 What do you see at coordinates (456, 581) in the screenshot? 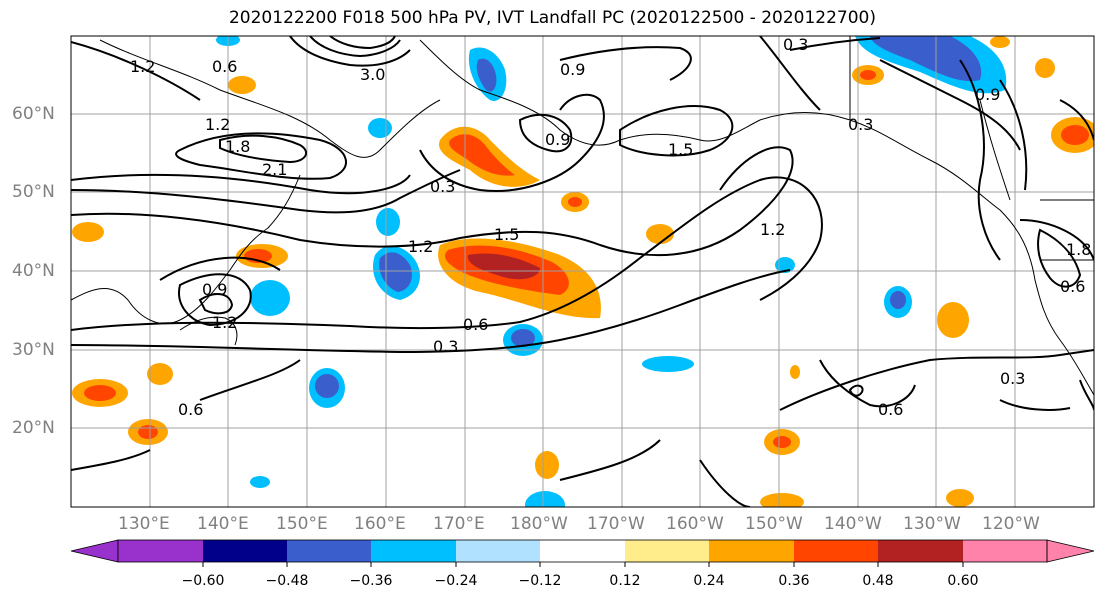
I see `colorbar-tick-label: −0.24` at bounding box center [456, 581].